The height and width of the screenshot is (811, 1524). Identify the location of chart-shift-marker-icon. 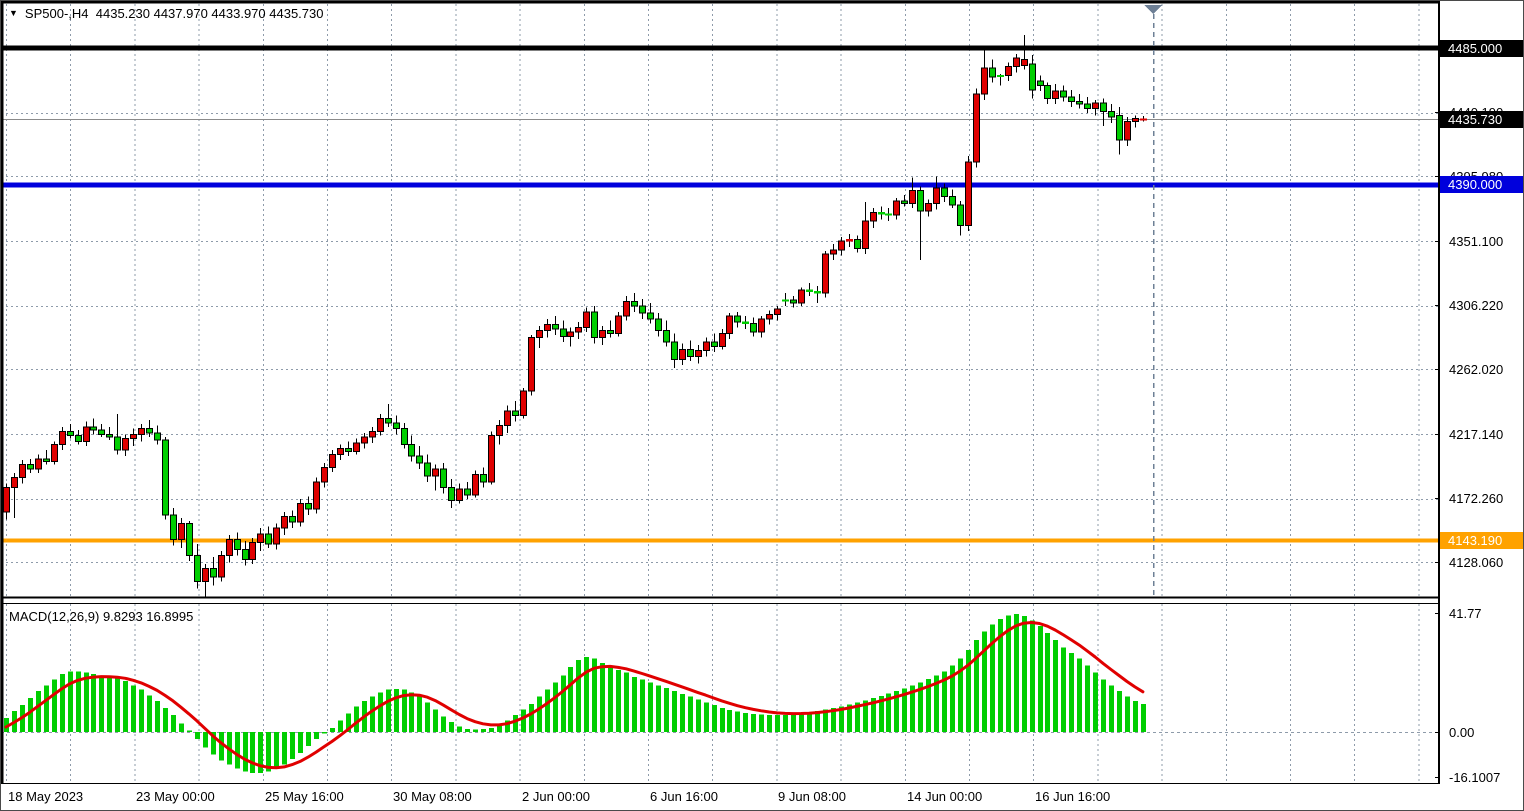
(1153, 9).